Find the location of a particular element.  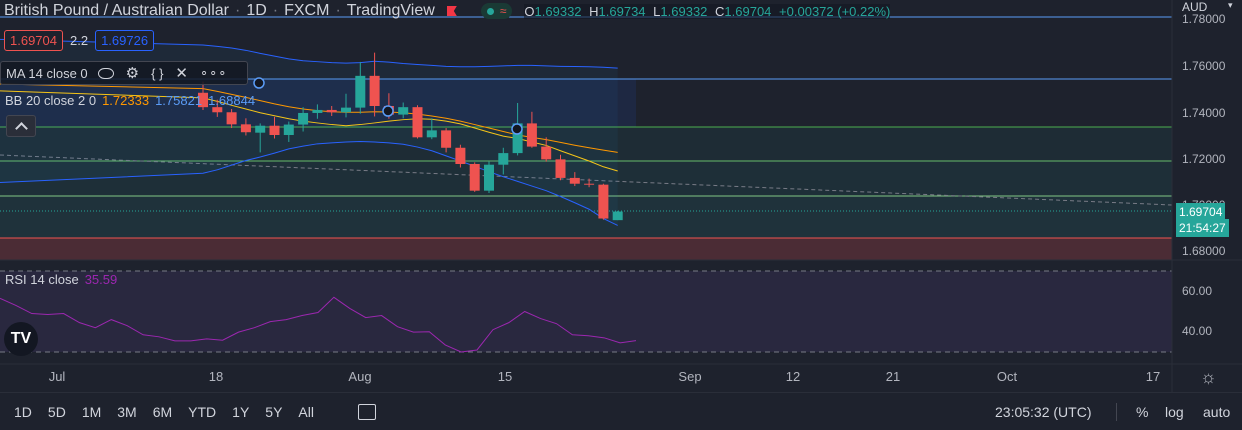

eye-icon is located at coordinates (105, 73).